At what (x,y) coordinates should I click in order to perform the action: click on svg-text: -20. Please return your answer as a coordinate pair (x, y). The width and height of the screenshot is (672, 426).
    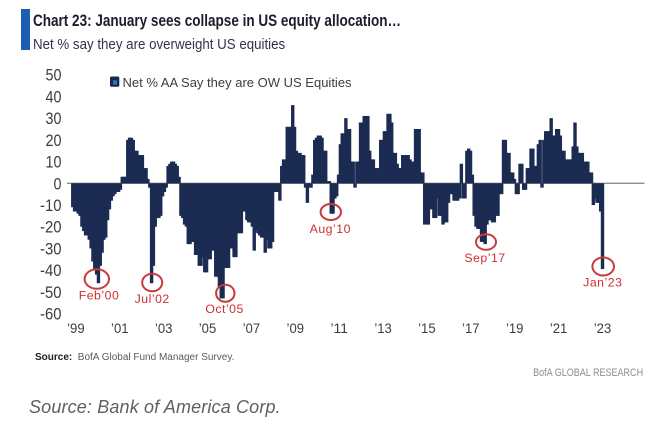
    Looking at the image, I should click on (51, 228).